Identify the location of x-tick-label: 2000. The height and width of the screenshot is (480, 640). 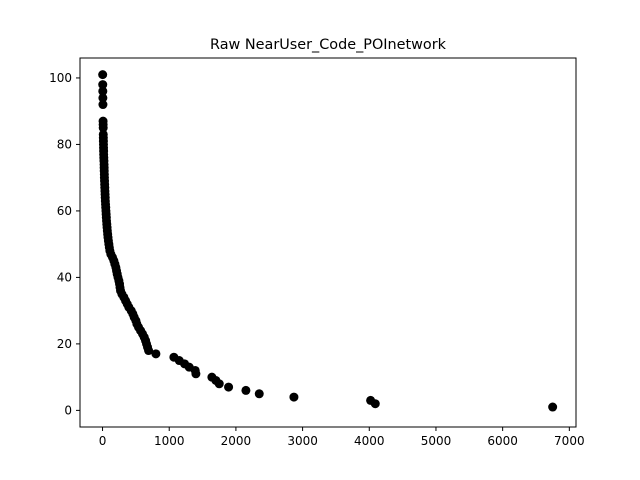
(236, 441).